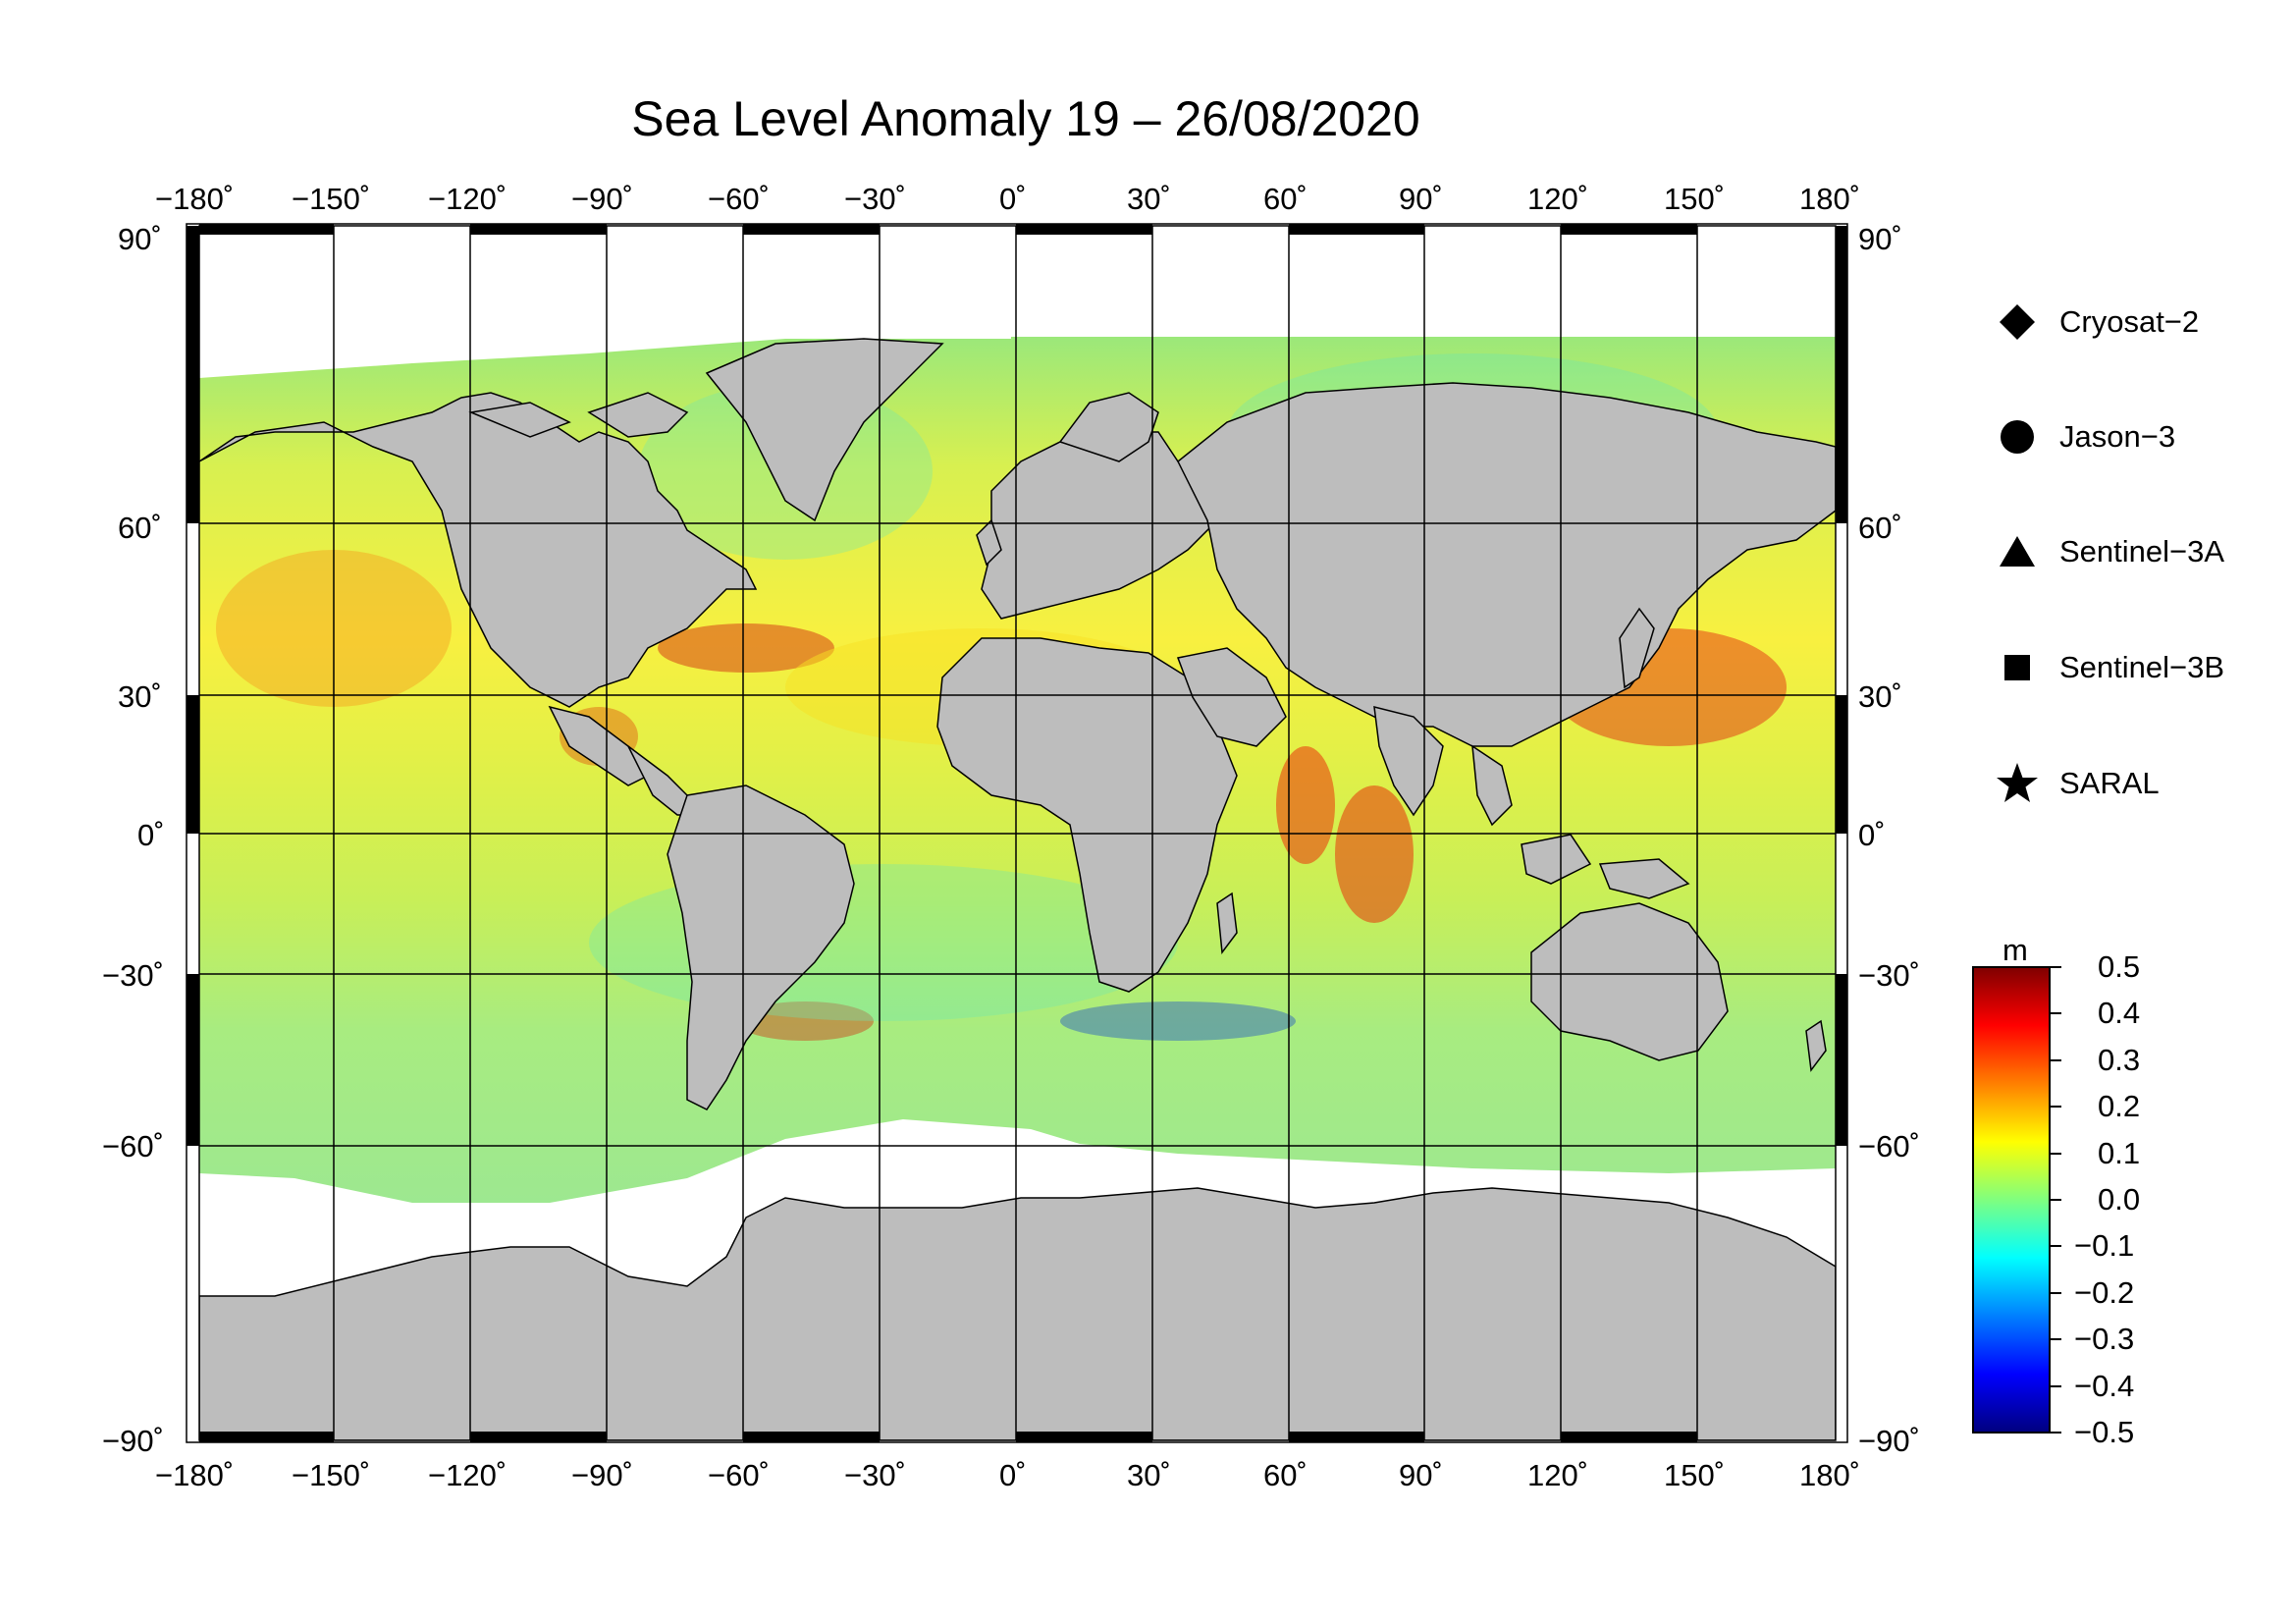 This screenshot has width=2296, height=1623. Describe the element at coordinates (2119, 1153) in the screenshot. I see `colorbar-label: 0.1` at that location.